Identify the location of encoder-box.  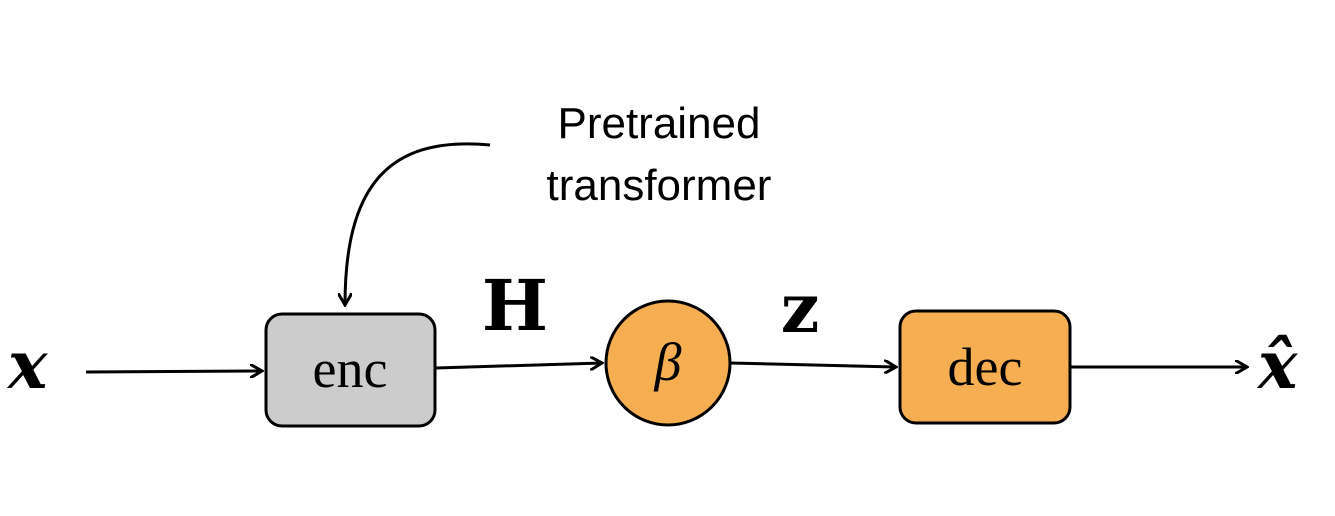
(350, 370).